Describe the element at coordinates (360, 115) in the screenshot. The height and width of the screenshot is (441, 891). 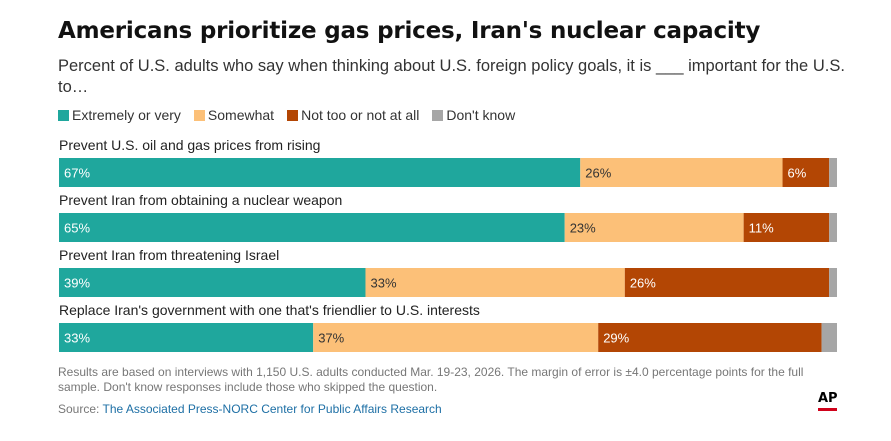
I see `legend-label-not: Not too or not at all` at that location.